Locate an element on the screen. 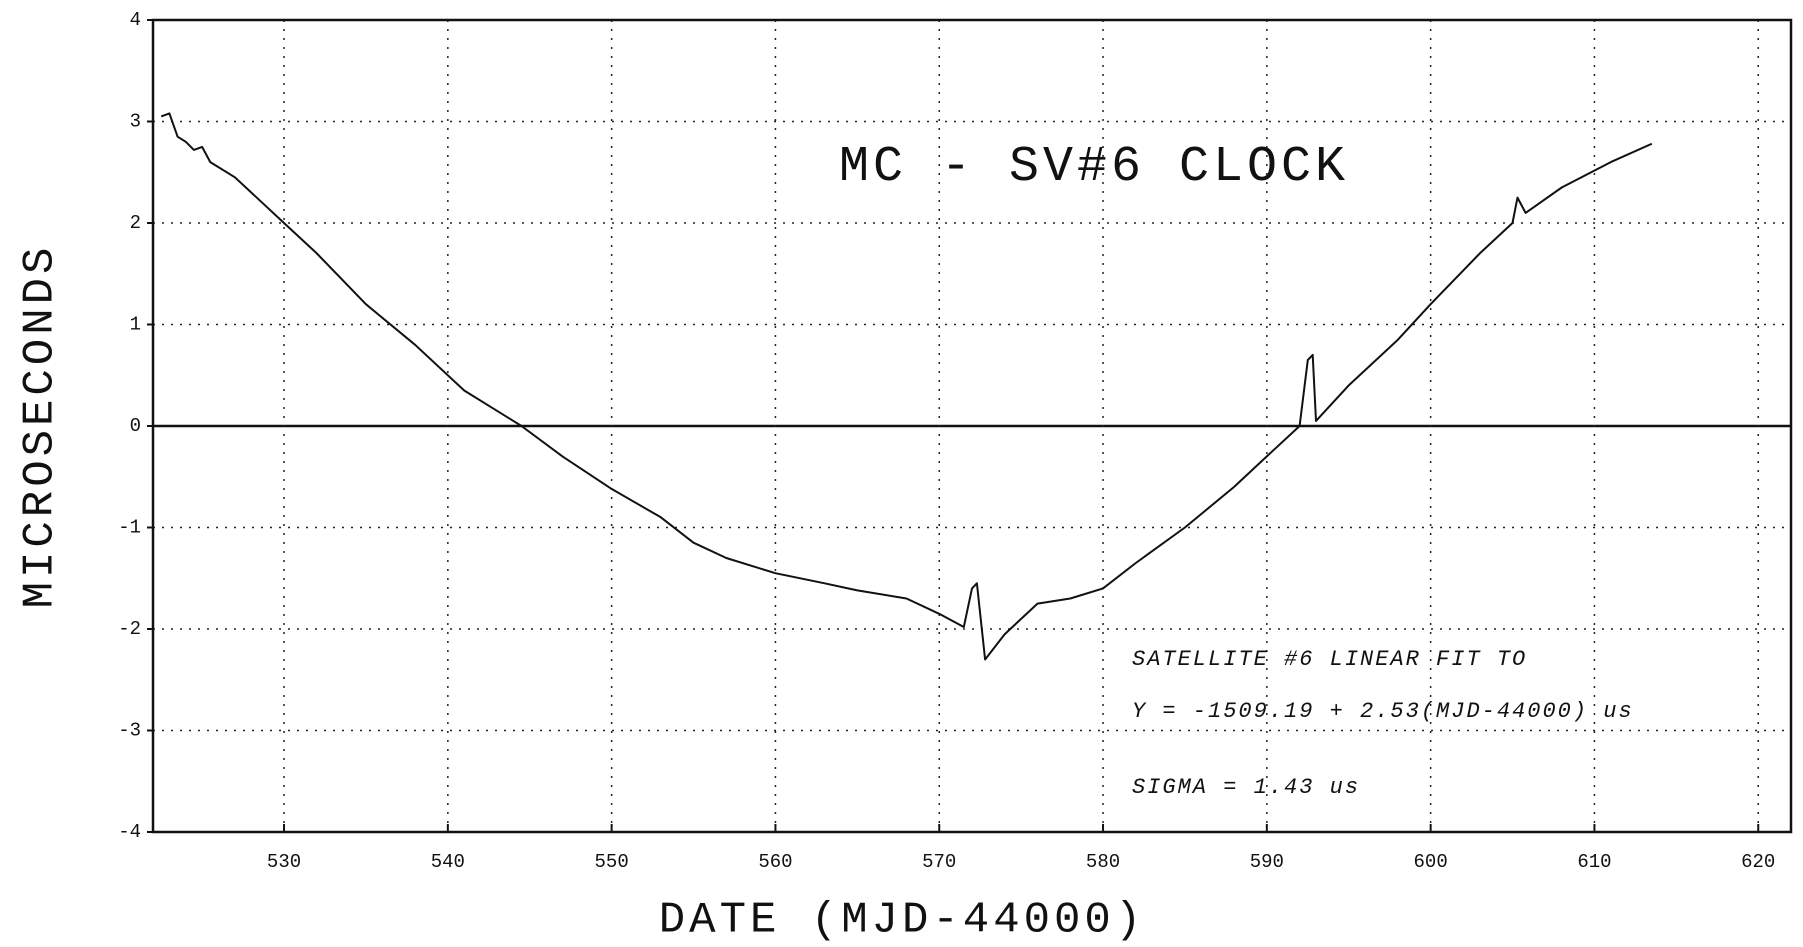 The width and height of the screenshot is (1803, 947). x-tick-label: 600 is located at coordinates (1431, 862).